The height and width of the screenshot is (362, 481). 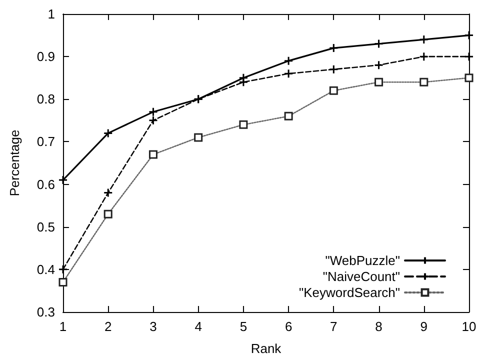 I want to click on x-tick-label: 4, so click(x=198, y=326).